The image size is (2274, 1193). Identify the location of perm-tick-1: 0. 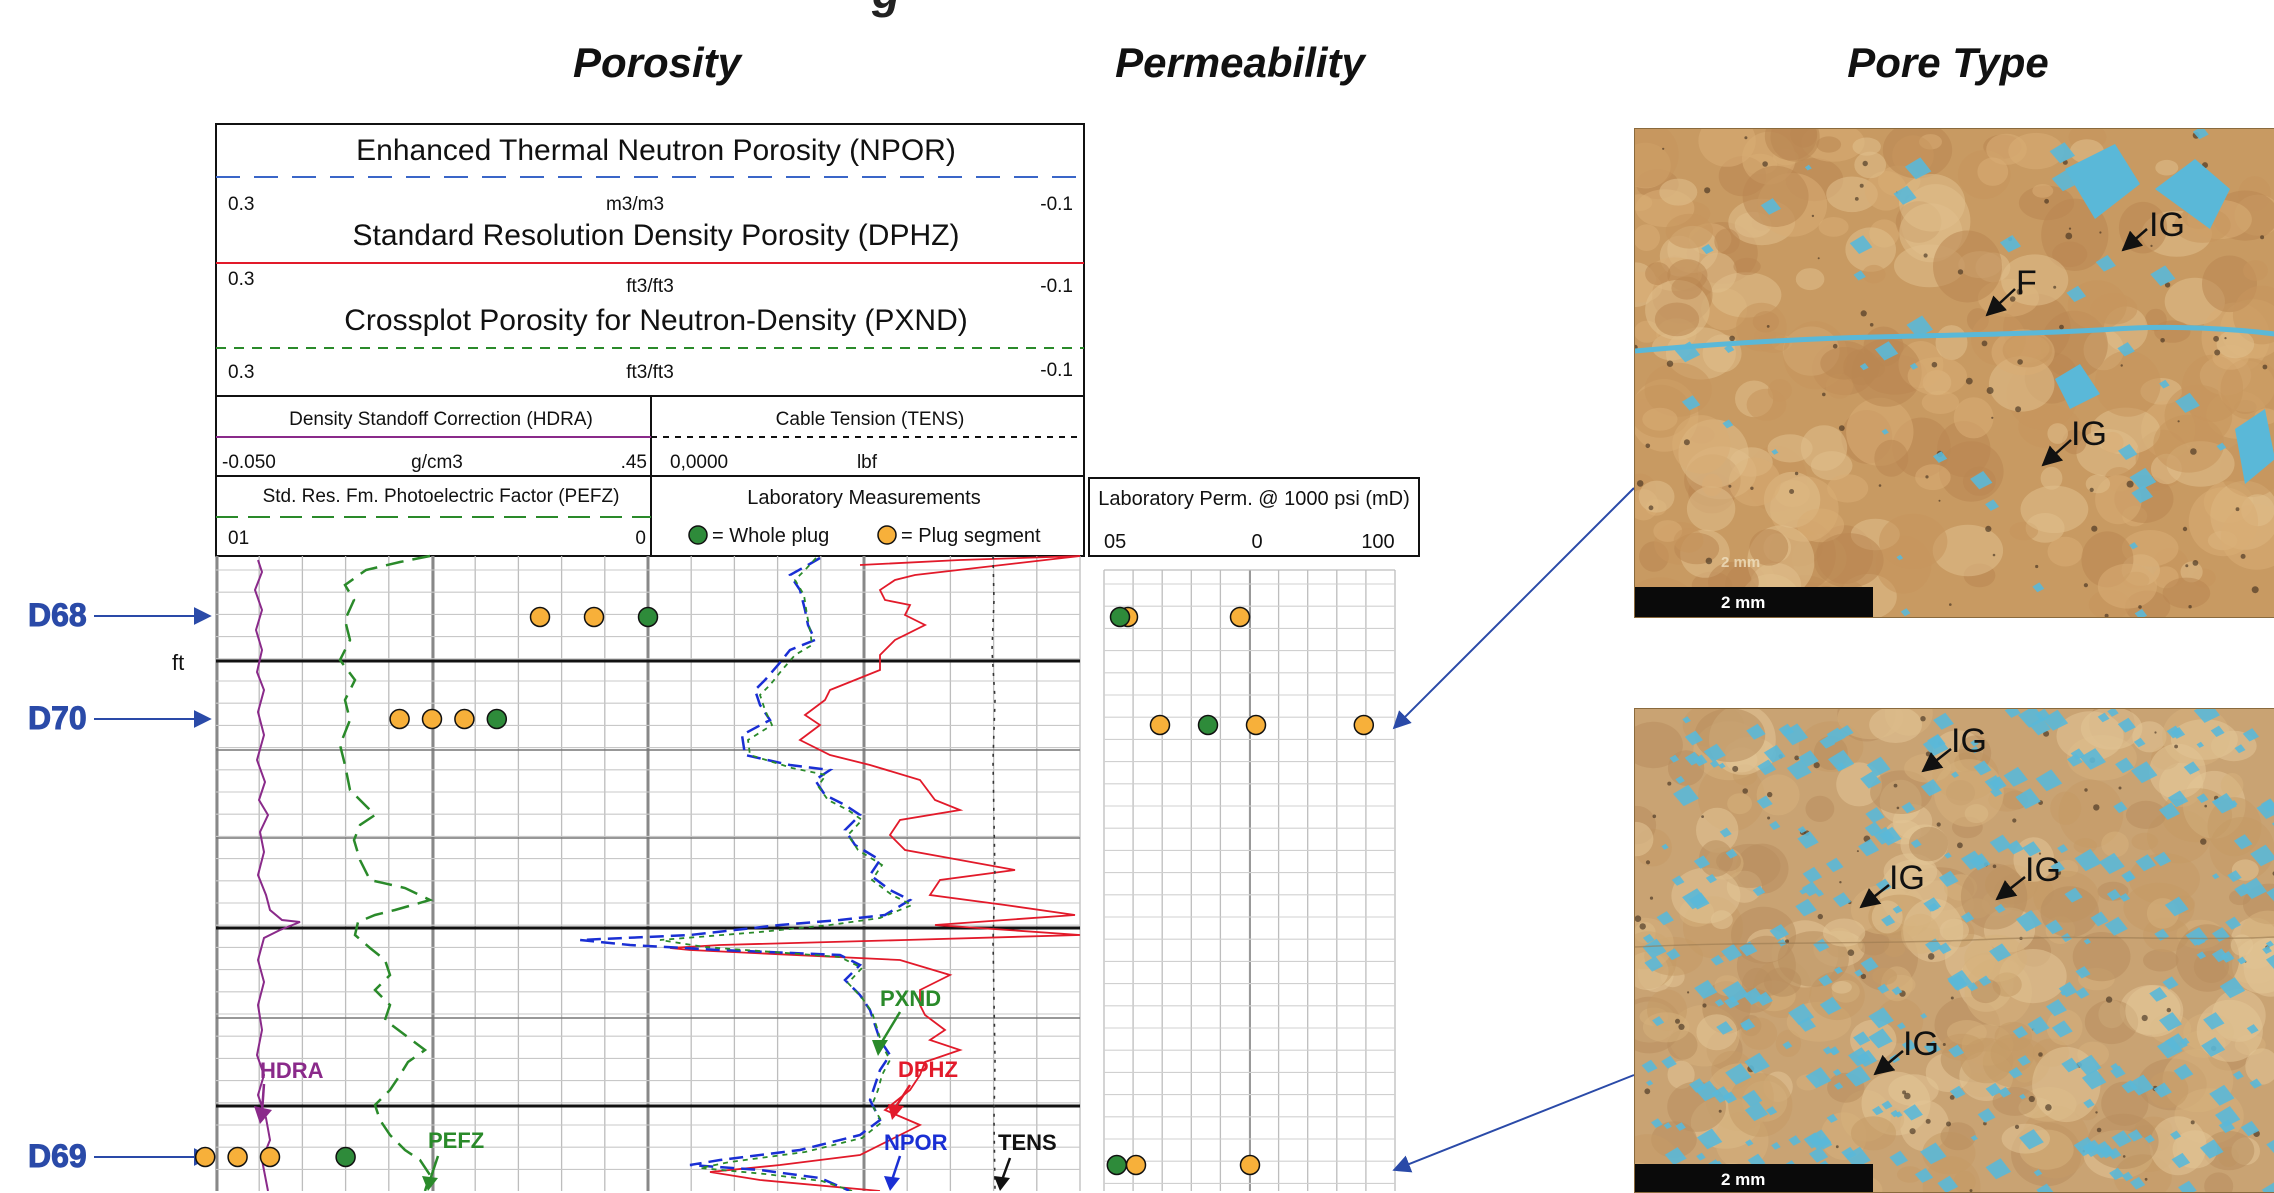
(1256, 542).